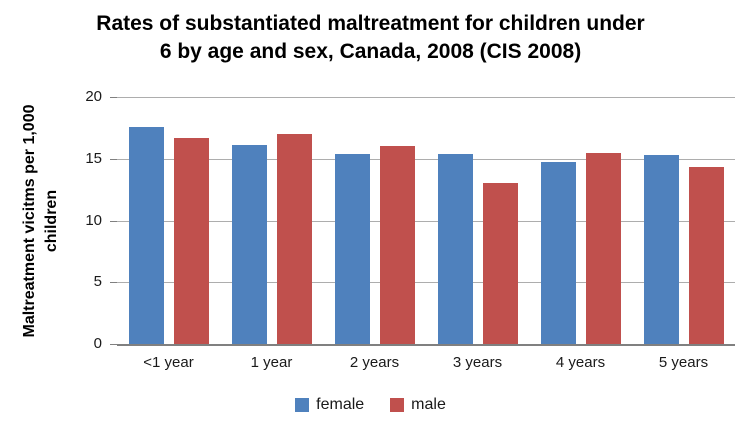 Image resolution: width=741 pixels, height=442 pixels. Describe the element at coordinates (340, 404) in the screenshot. I see `legend-label-female: female` at that location.